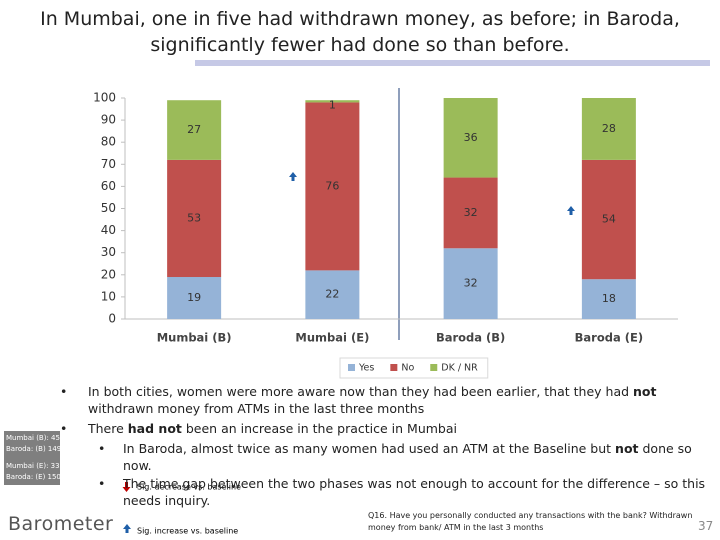 The image size is (720, 540). I want to click on legend-box, so click(414, 368).